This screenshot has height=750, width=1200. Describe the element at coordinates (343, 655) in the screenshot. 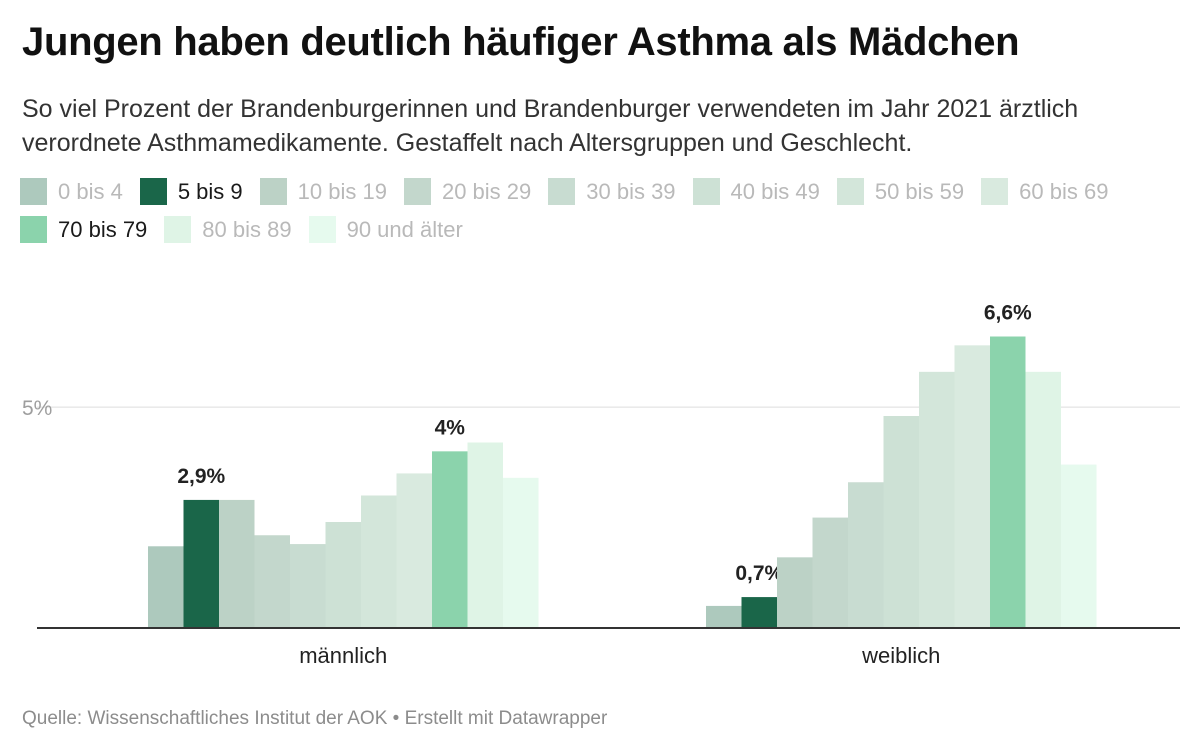

I see `x-category-label: männlich` at that location.